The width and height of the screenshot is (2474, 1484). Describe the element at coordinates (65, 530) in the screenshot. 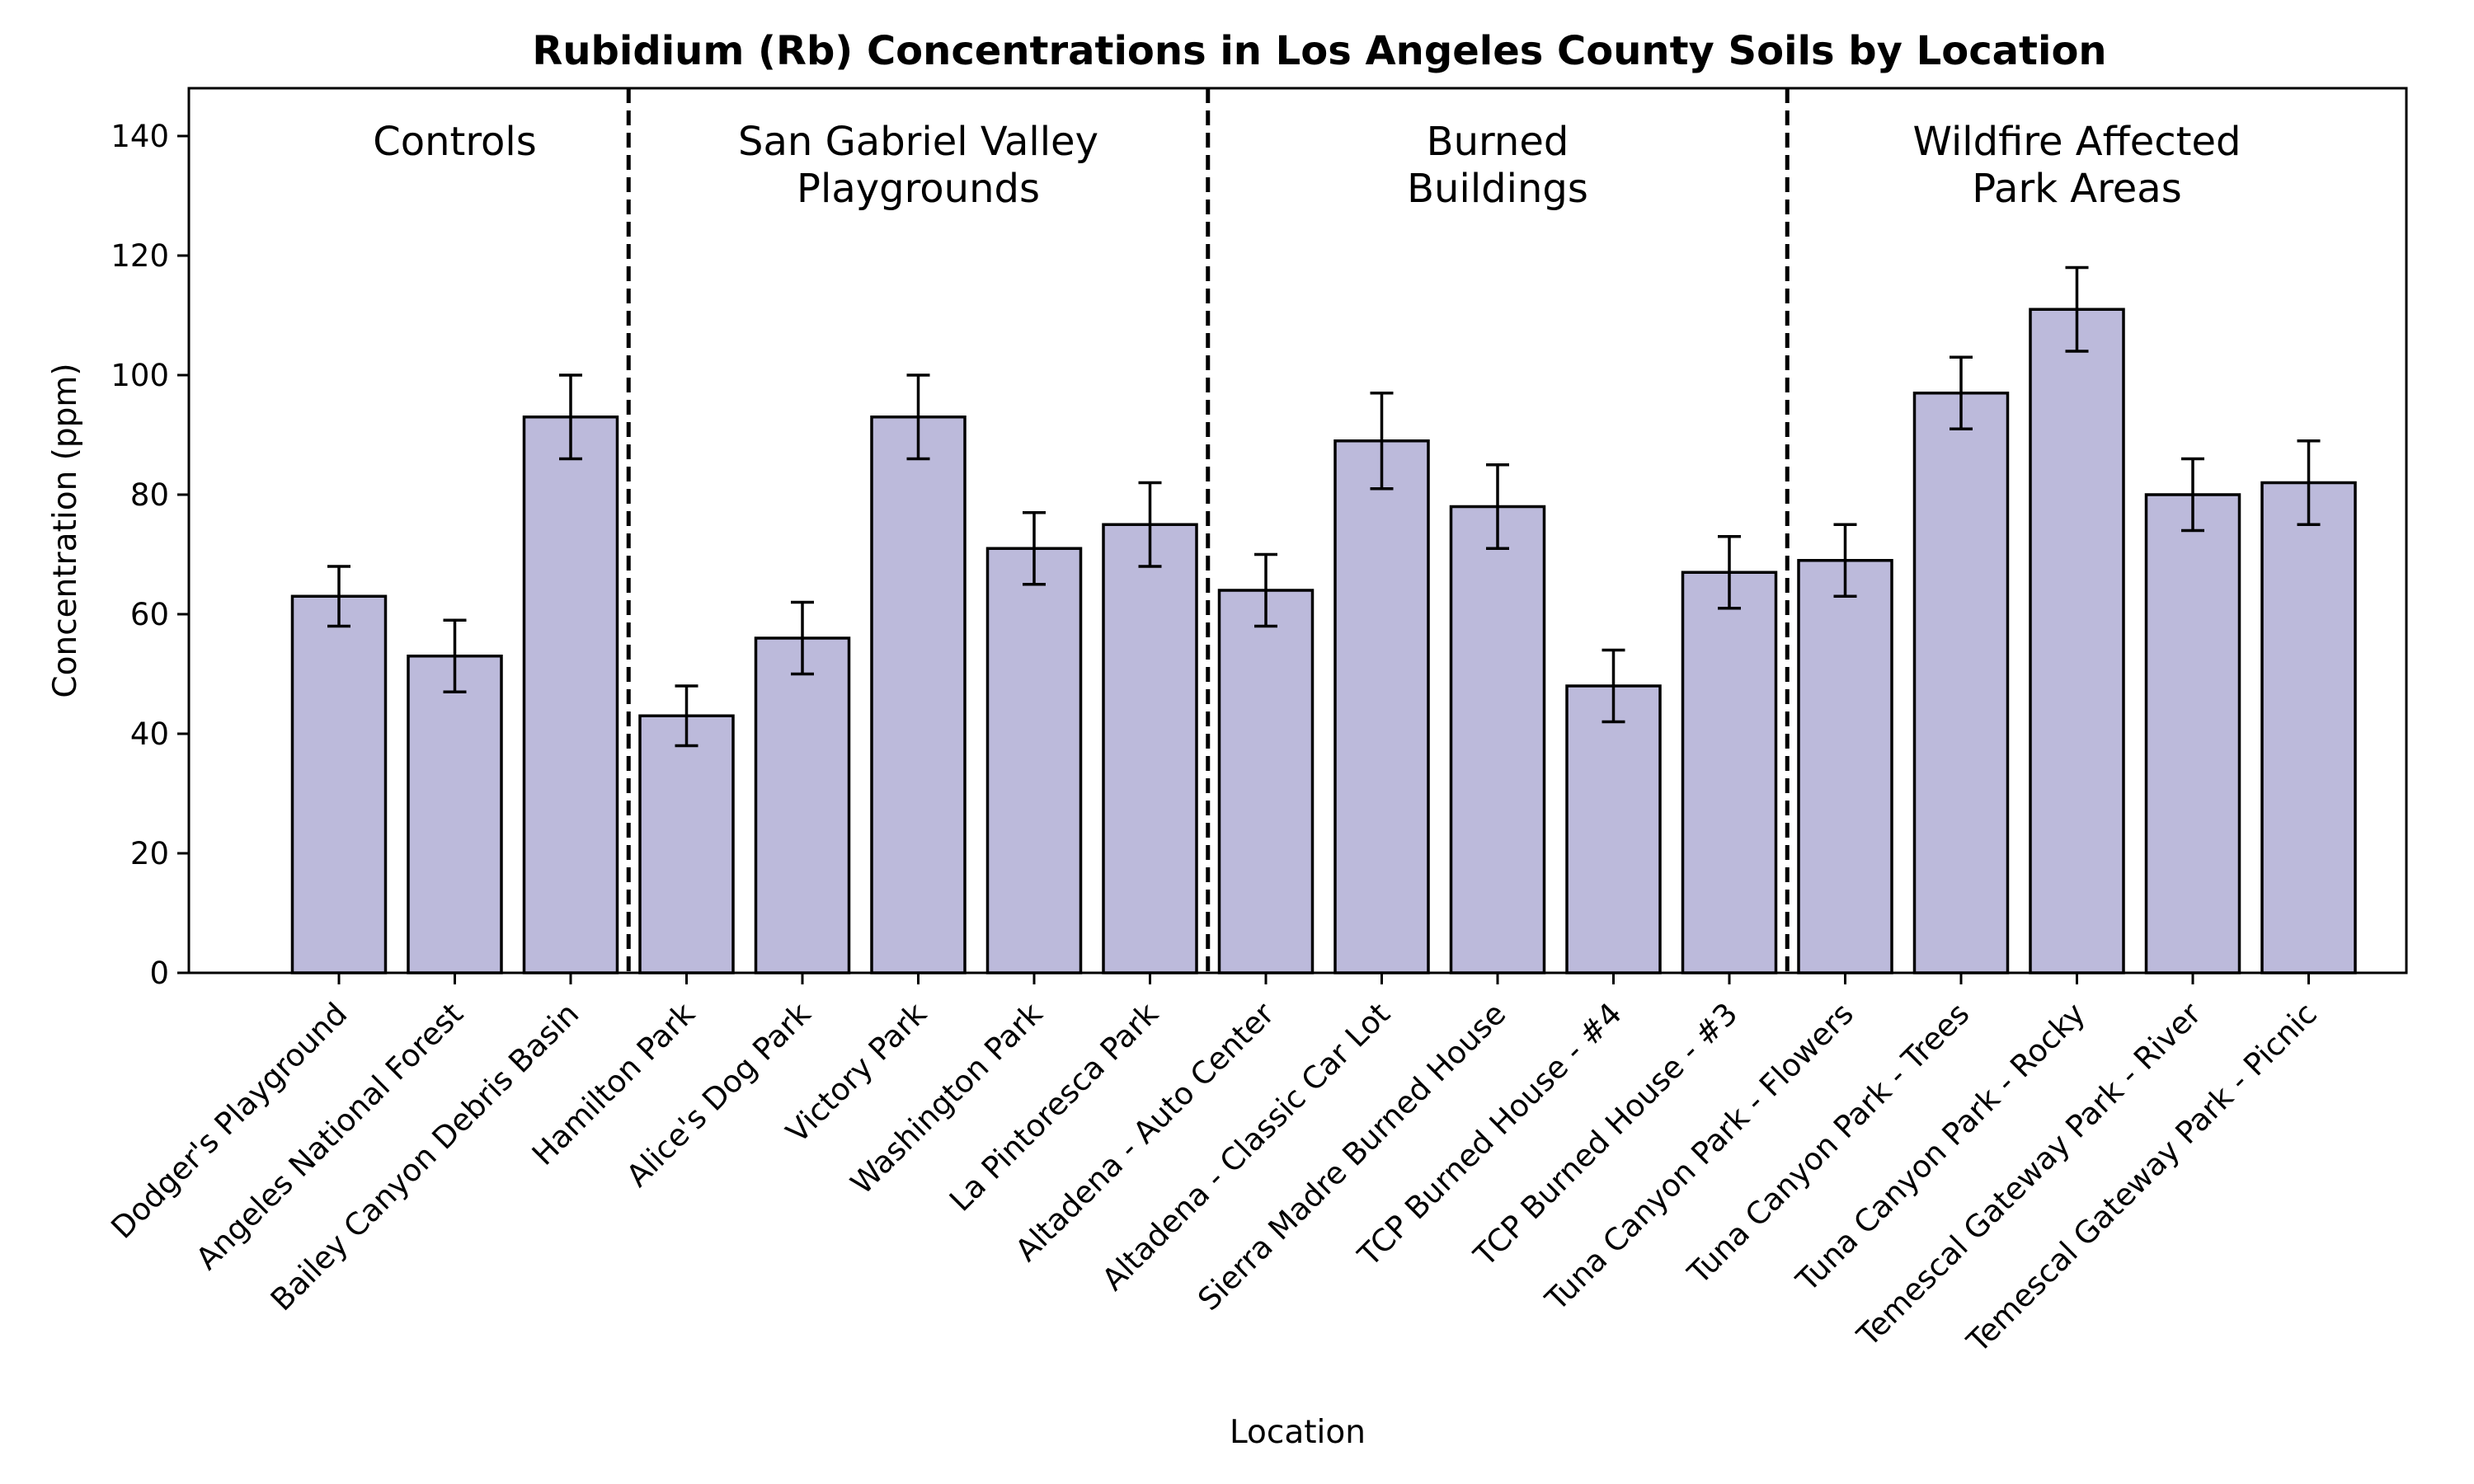

I see `y-axis-label: Concentration (ppm)` at that location.